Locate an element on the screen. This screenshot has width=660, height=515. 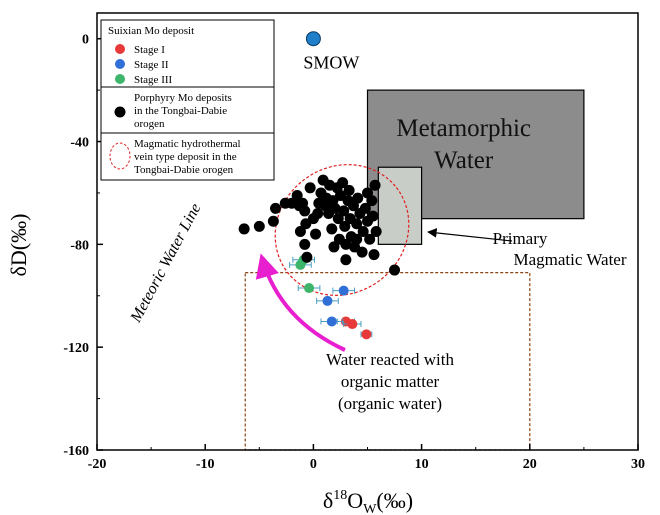
x-tick-label: 0 is located at coordinates (313, 464).